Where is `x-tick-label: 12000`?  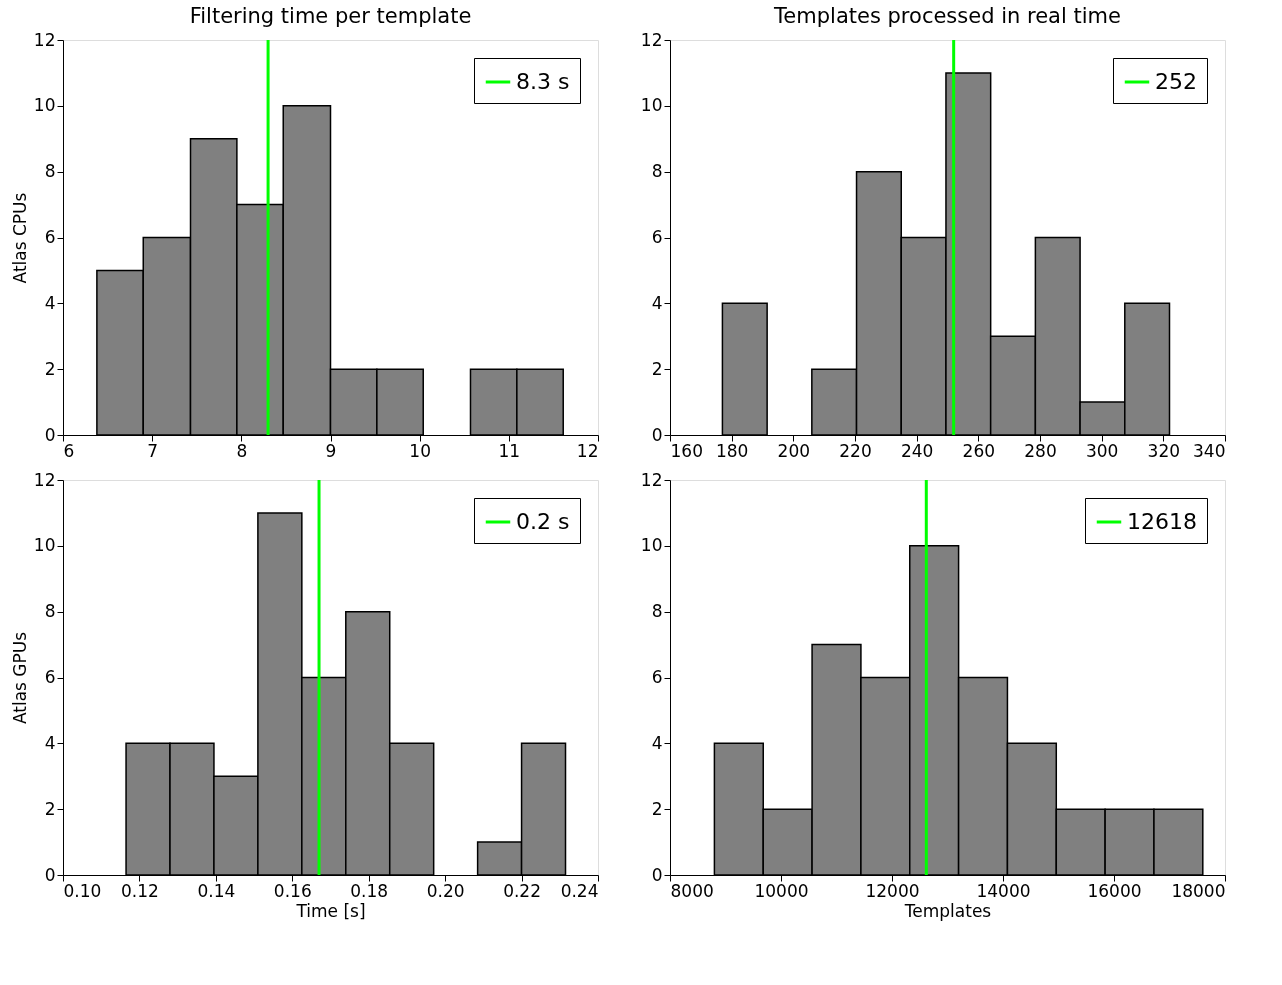
x-tick-label: 12000 is located at coordinates (892, 890).